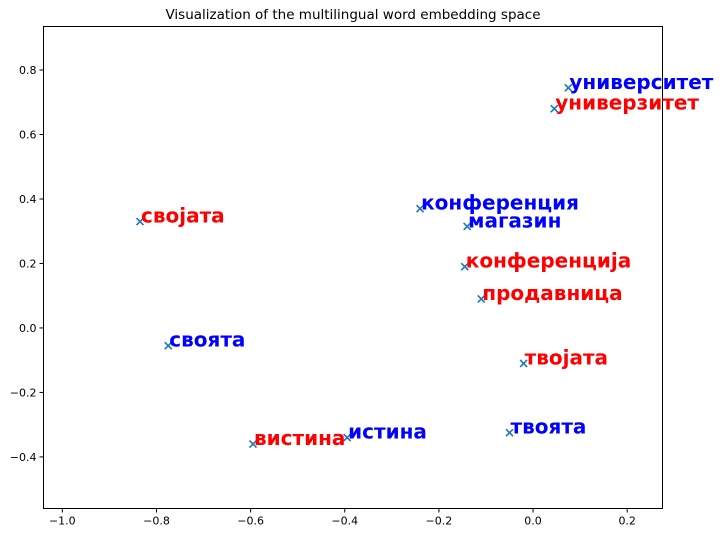 The image size is (727, 534). What do you see at coordinates (627, 521) in the screenshot?
I see `x-tick-label: 0.2` at bounding box center [627, 521].